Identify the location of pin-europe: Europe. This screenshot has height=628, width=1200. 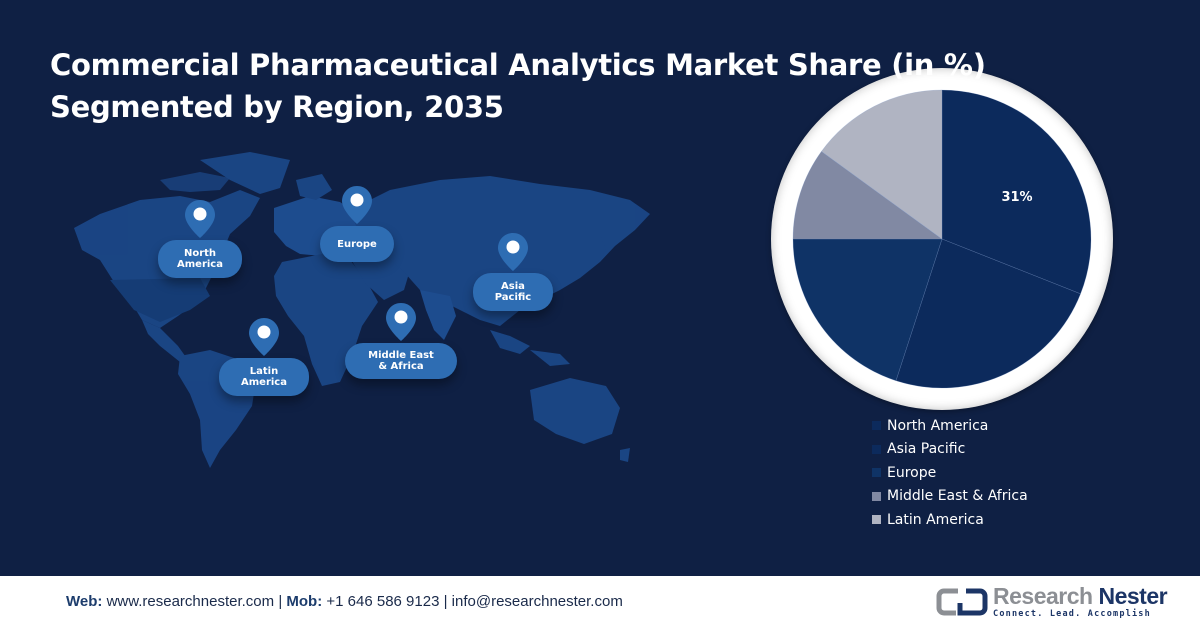
(357, 224).